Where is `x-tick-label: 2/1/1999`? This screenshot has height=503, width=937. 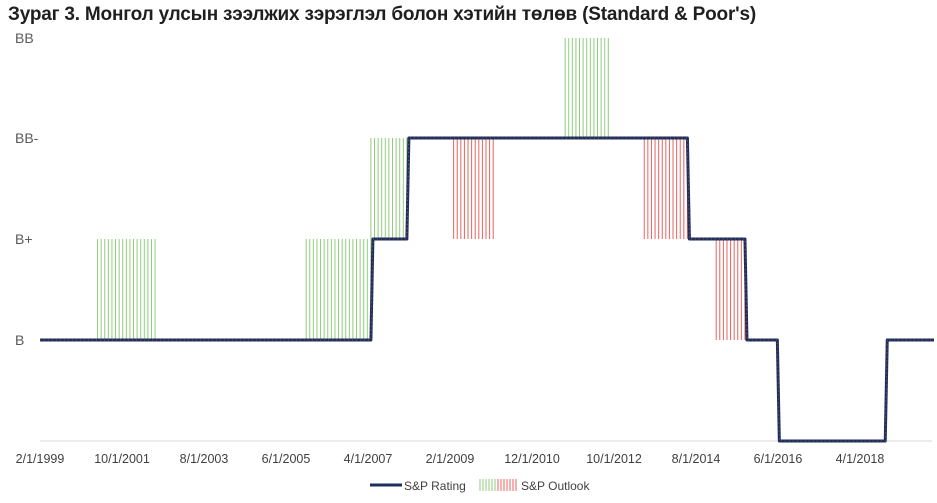 x-tick-label: 2/1/1999 is located at coordinates (40, 459).